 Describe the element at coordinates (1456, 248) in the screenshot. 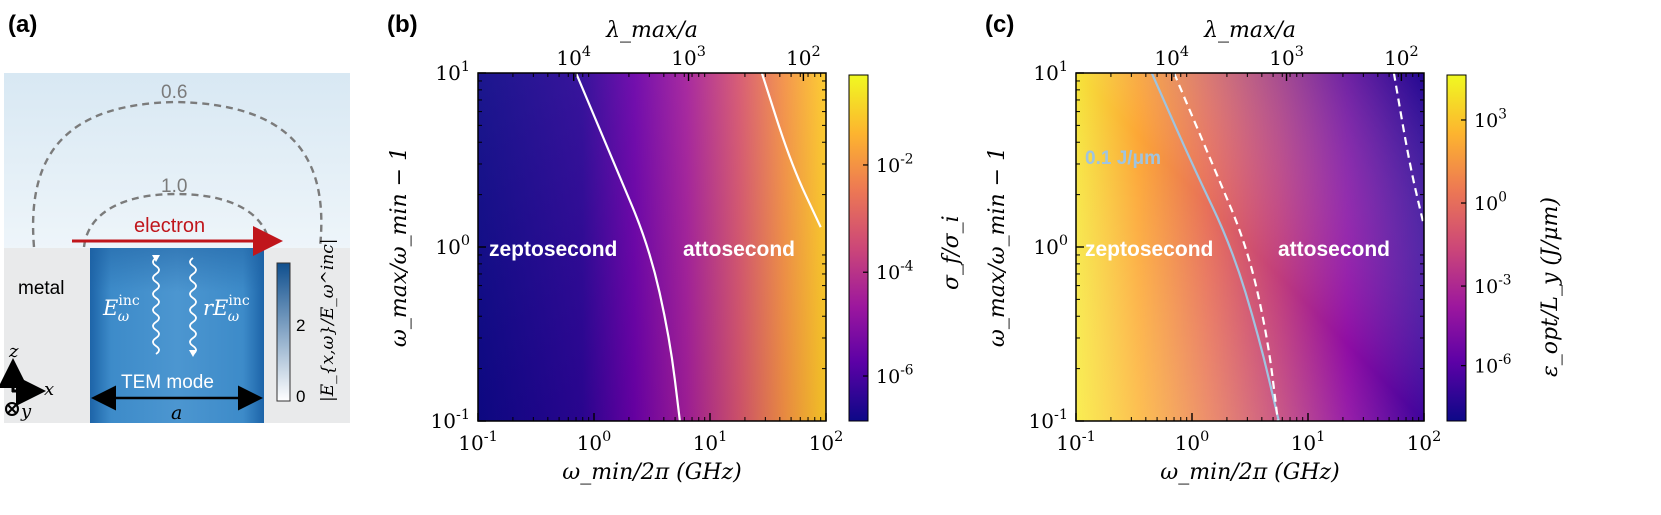

I see `colorbar-c` at that location.